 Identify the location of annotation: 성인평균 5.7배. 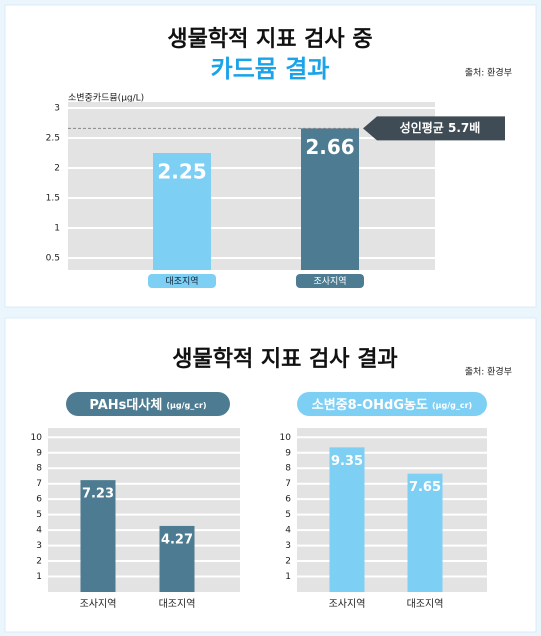
(440, 127).